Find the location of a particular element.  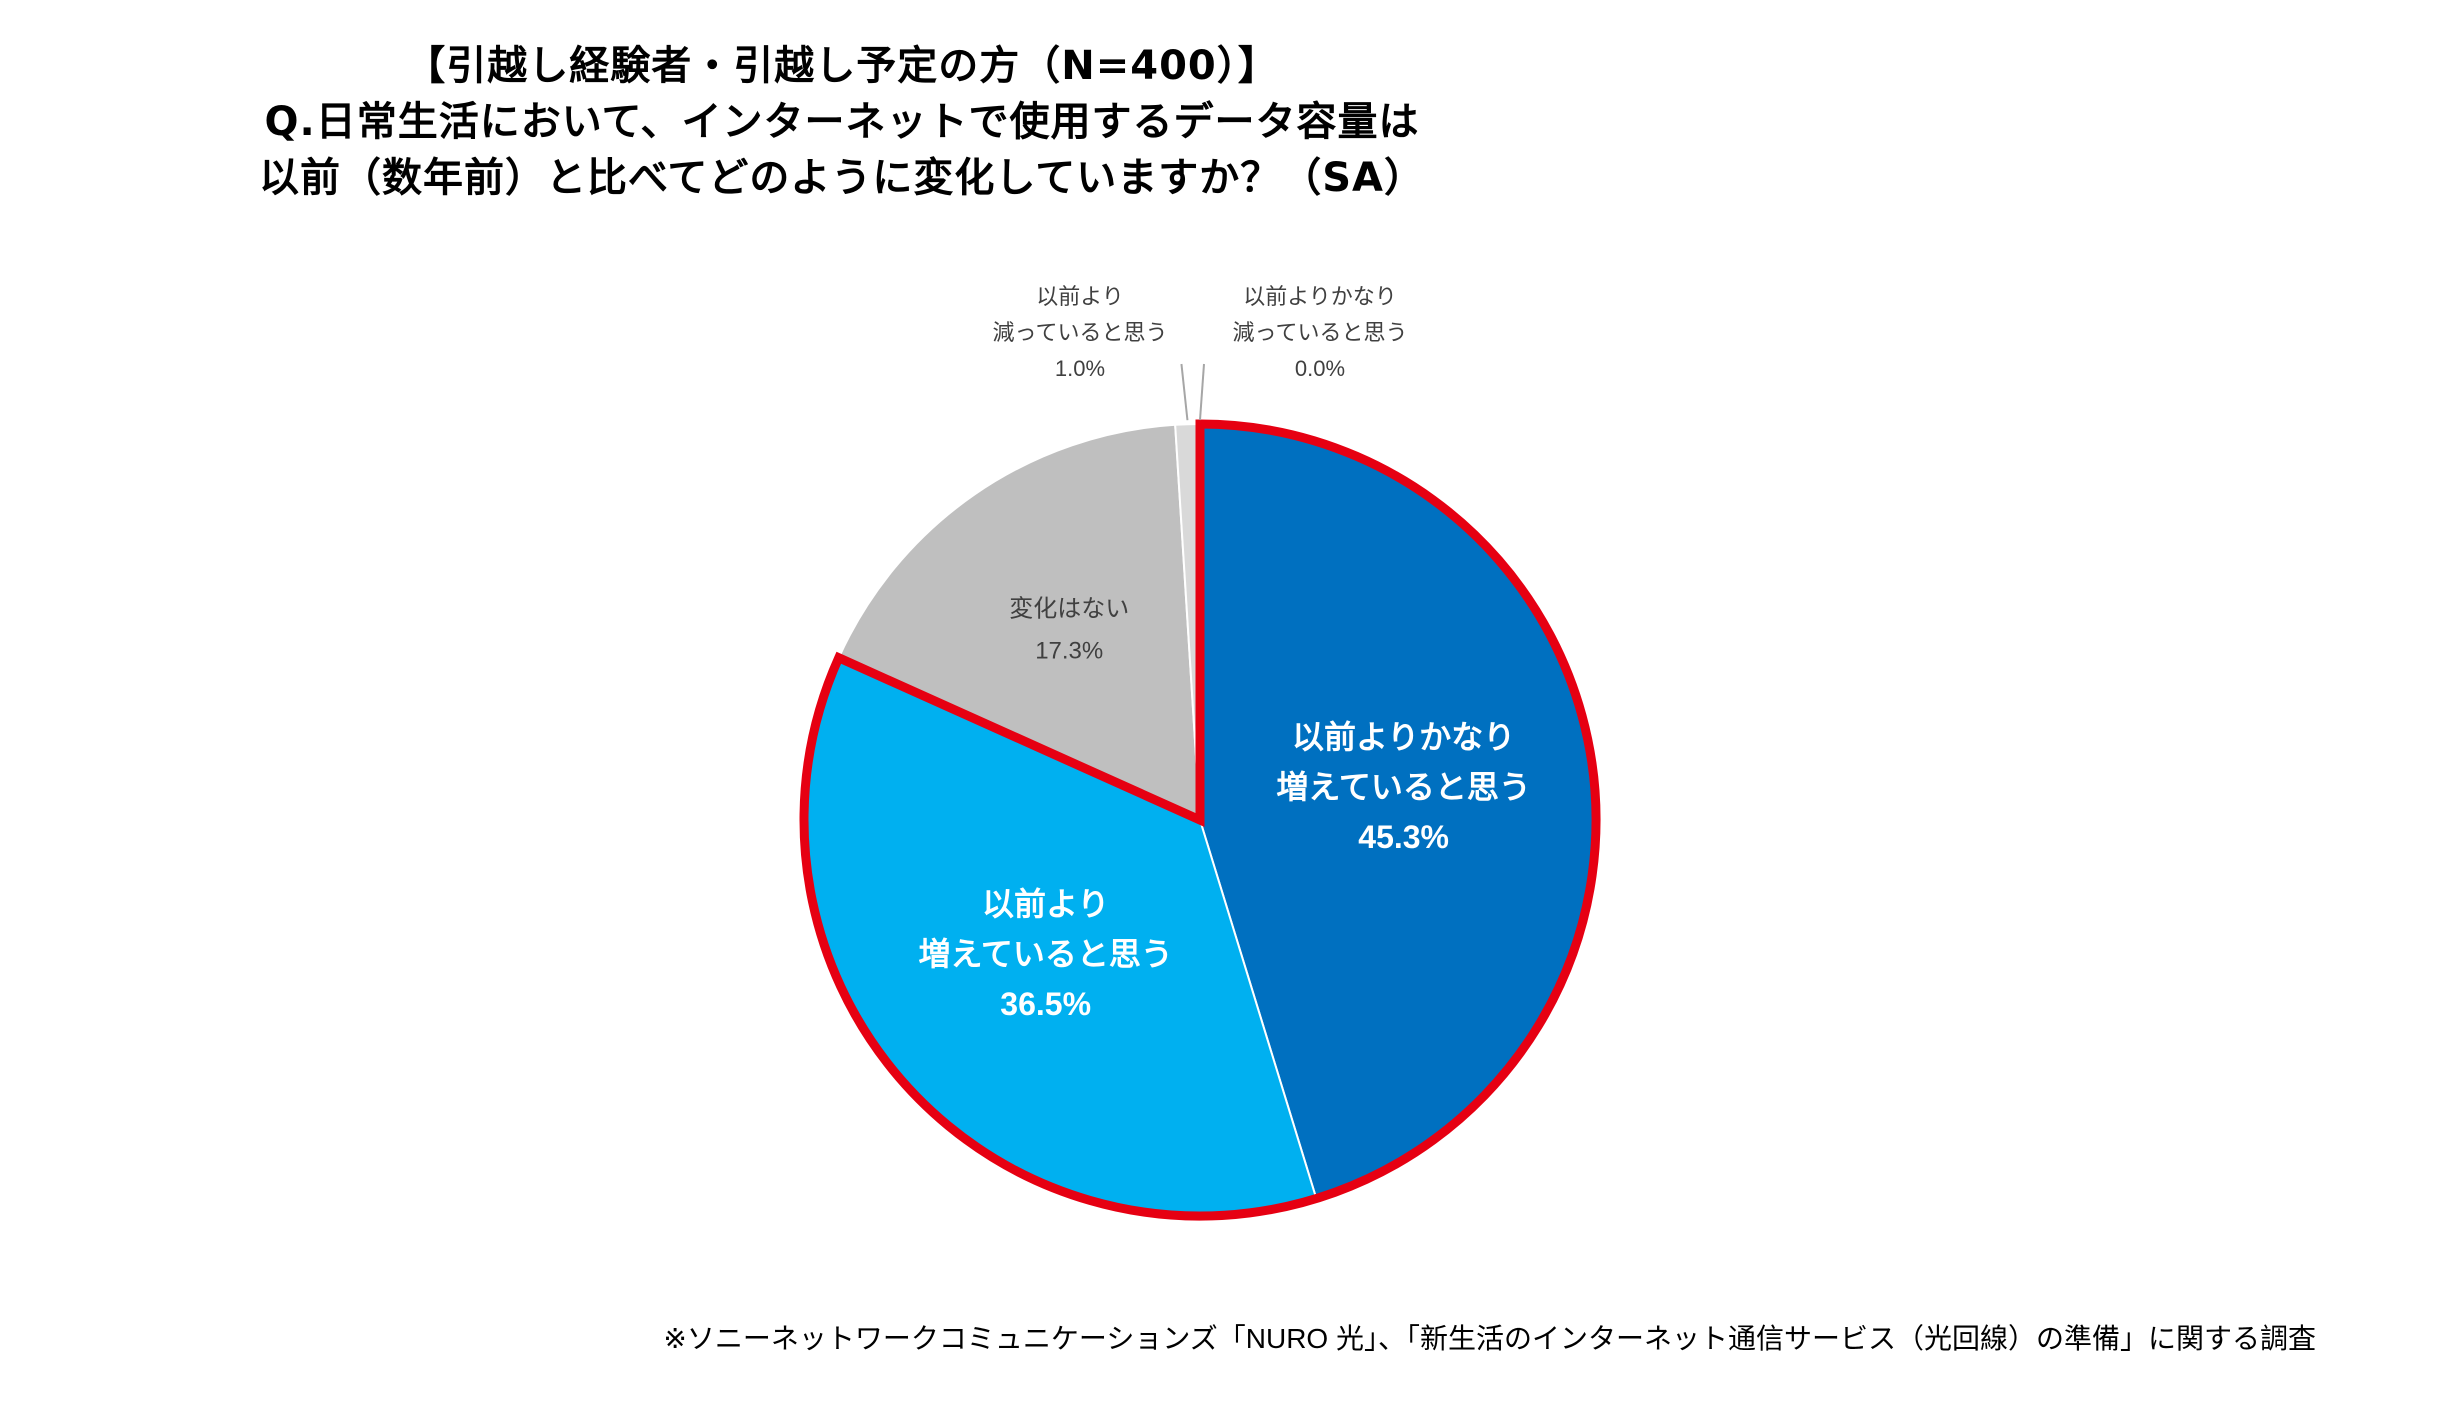

slice-category-label-3: 以前より is located at coordinates (1080, 296).